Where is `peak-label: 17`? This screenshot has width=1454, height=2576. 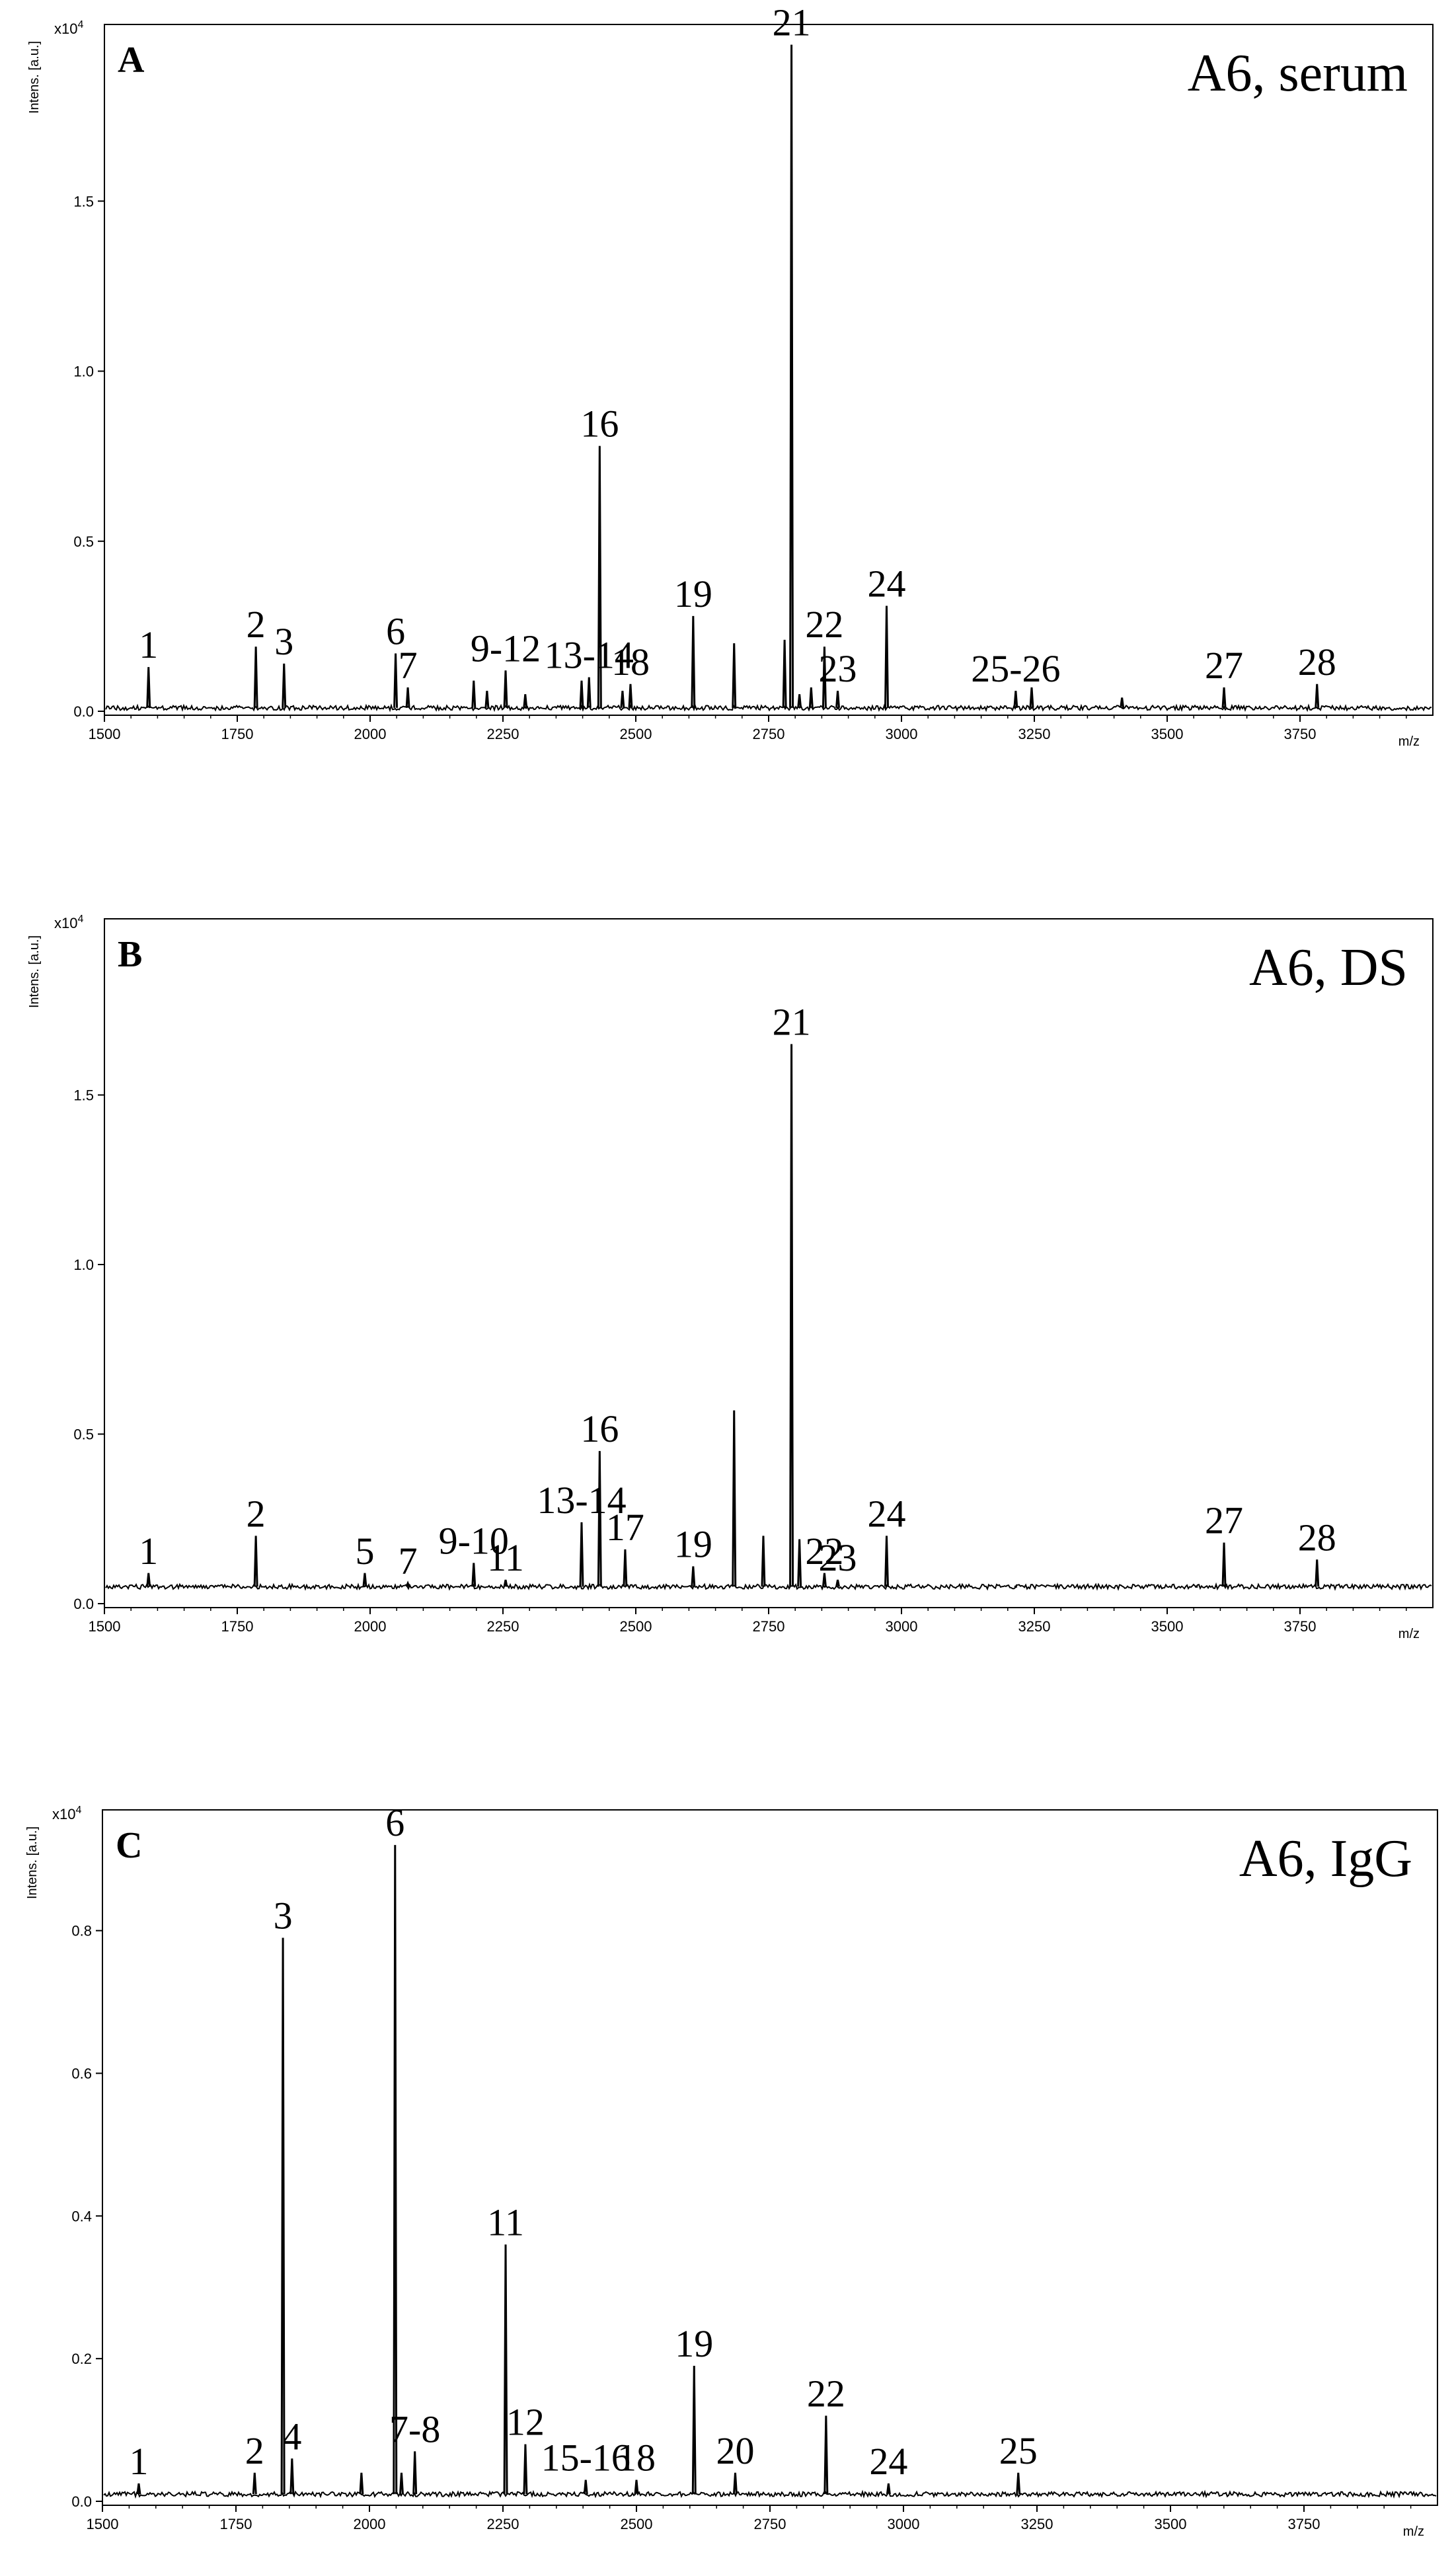 peak-label: 17 is located at coordinates (625, 1527).